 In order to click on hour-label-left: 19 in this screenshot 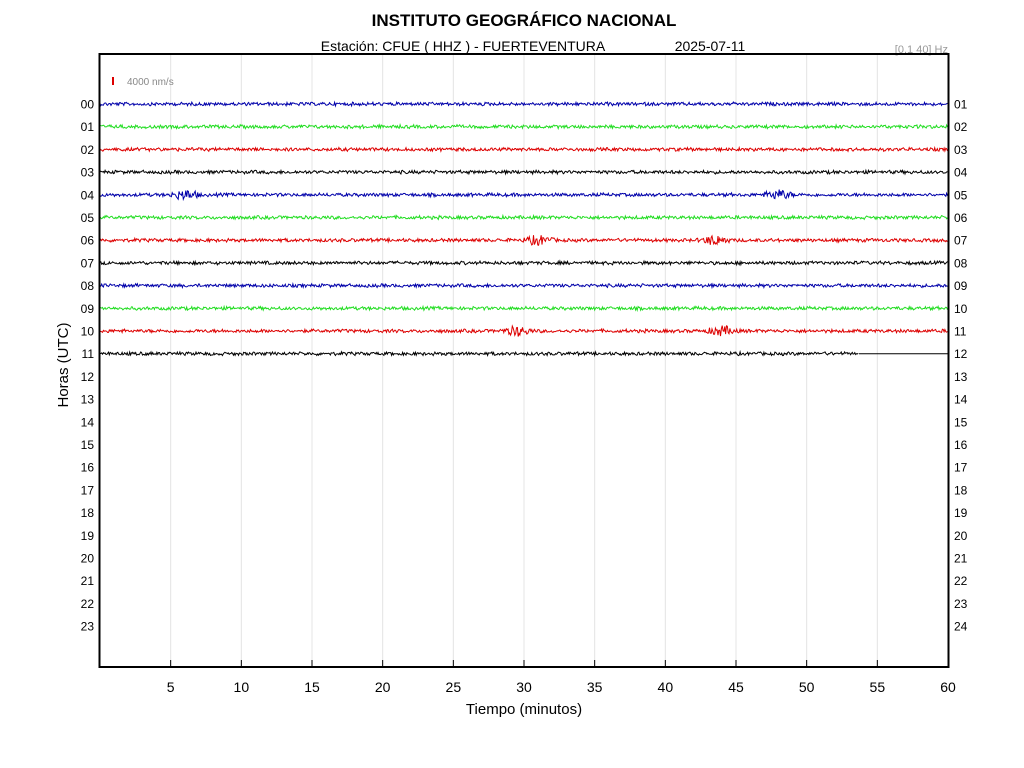, I will do `click(88, 536)`.